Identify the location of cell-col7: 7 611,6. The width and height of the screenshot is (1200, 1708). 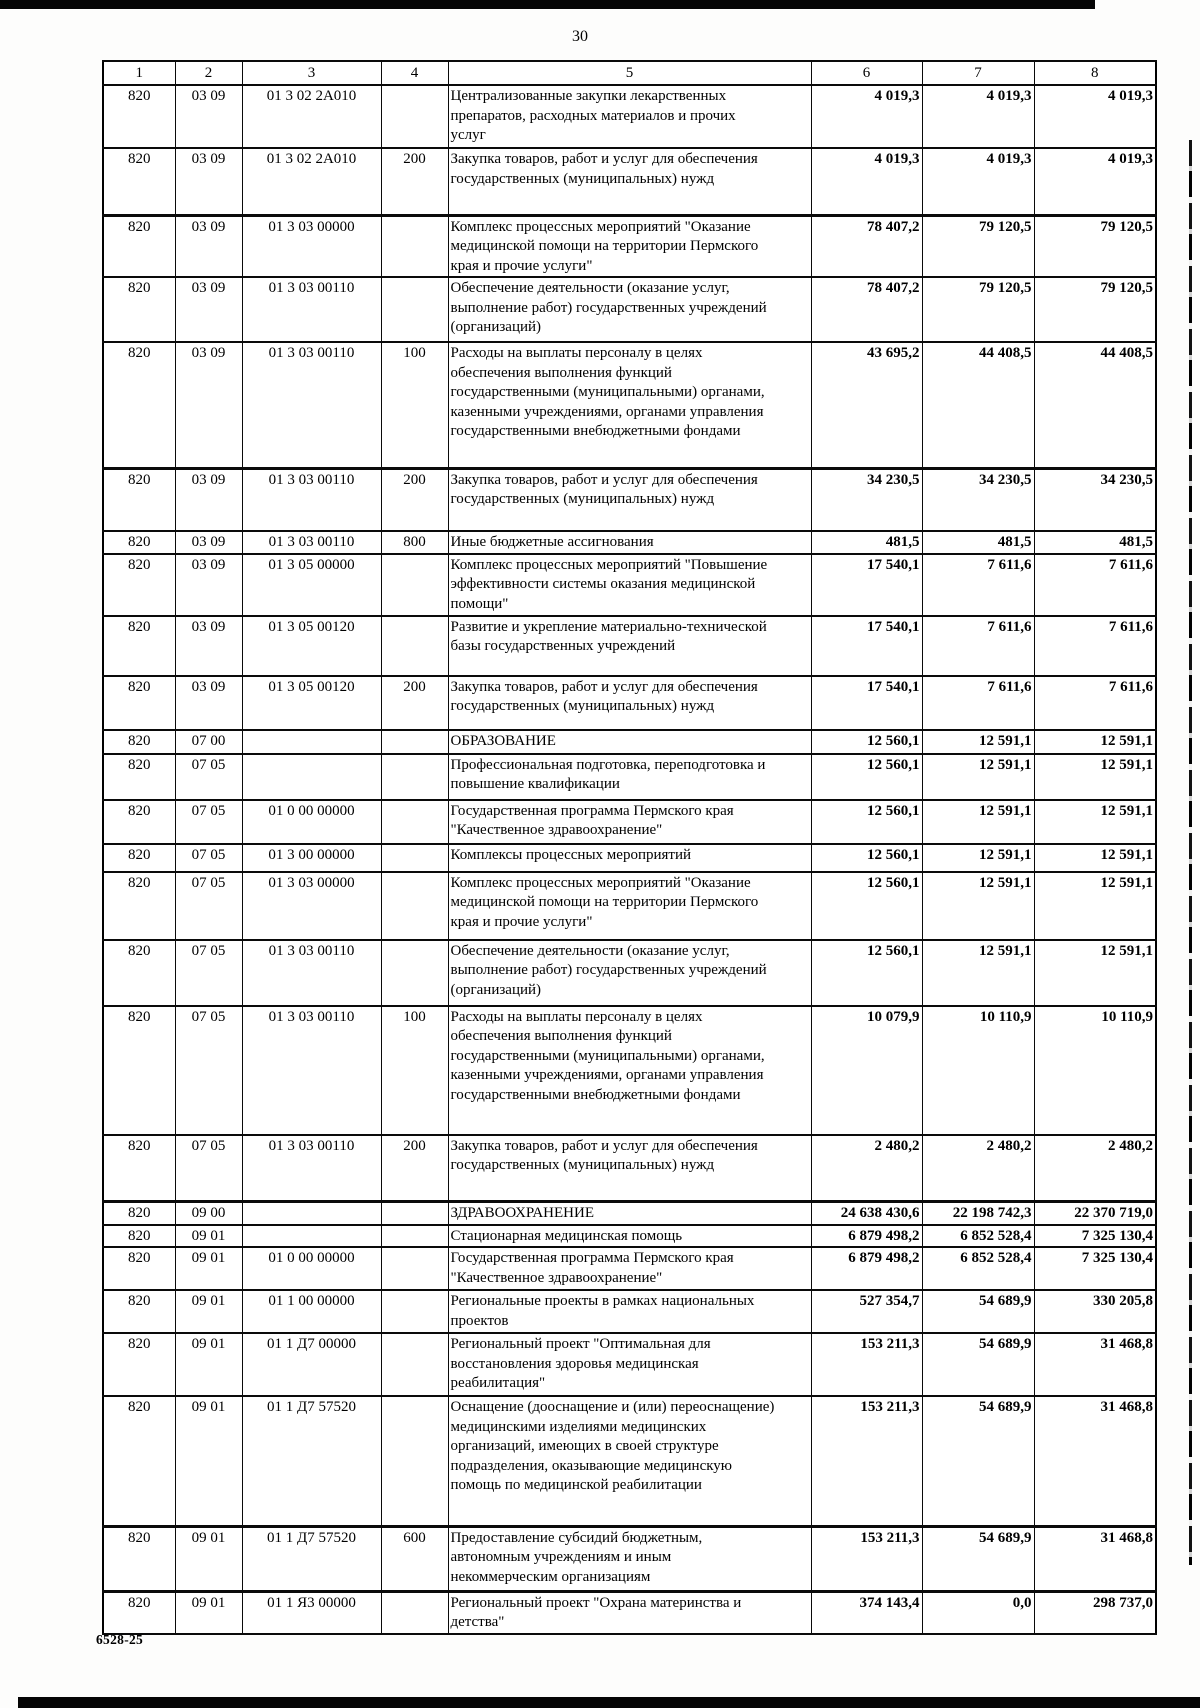
(978, 702).